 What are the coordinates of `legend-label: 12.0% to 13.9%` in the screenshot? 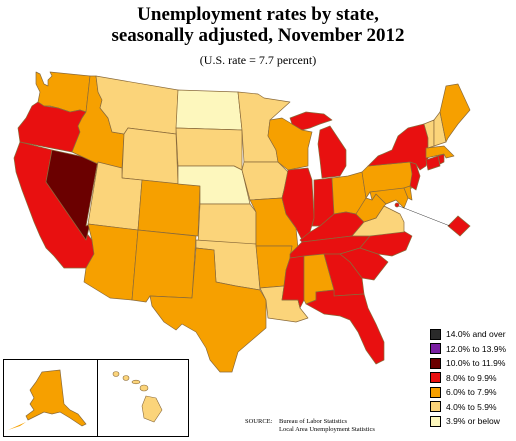 It's located at (476, 348).